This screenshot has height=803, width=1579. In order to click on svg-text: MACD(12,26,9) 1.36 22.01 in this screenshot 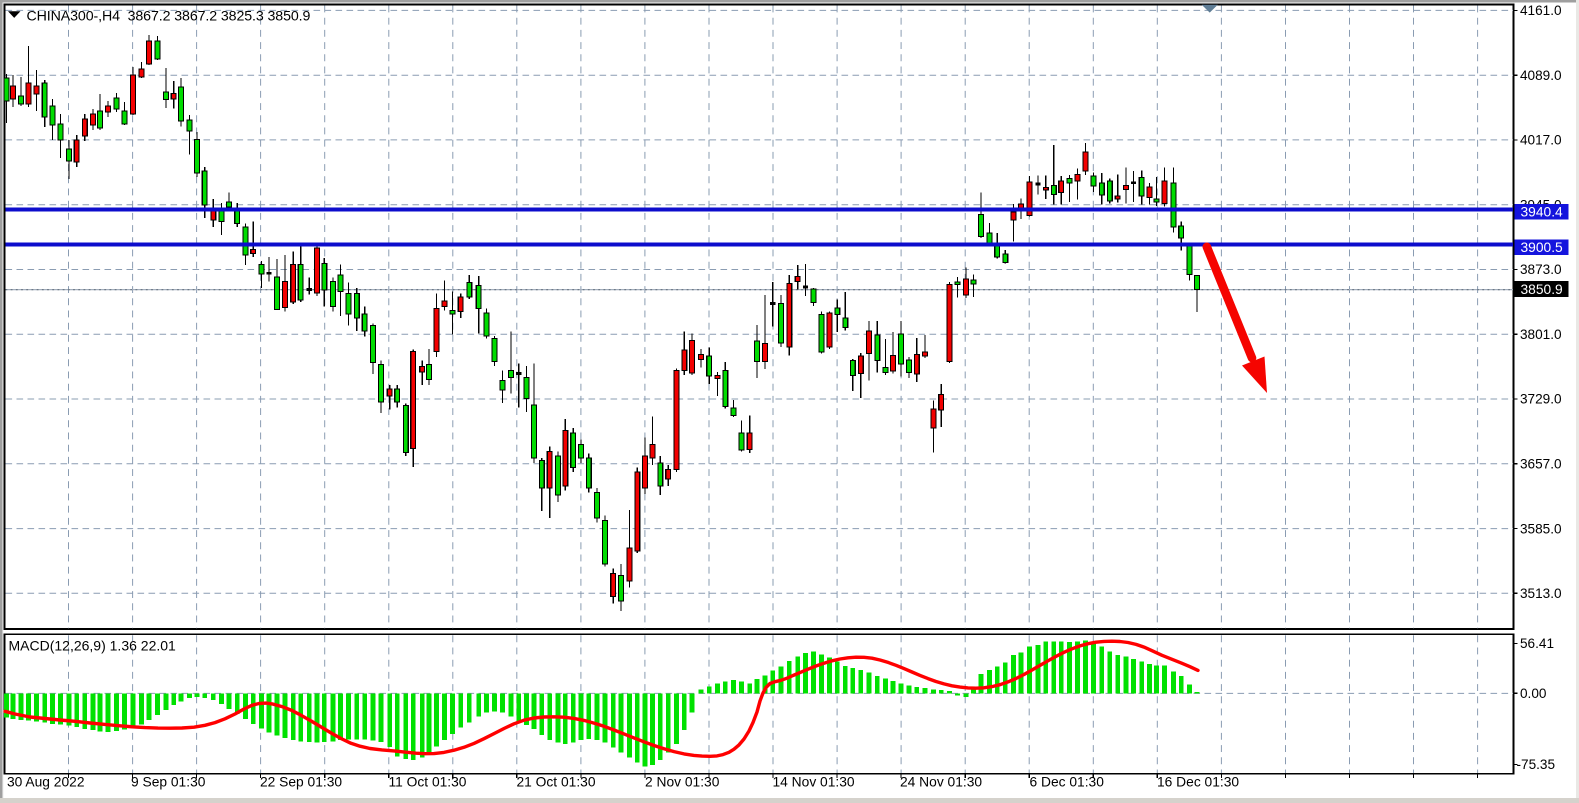, I will do `click(93, 646)`.